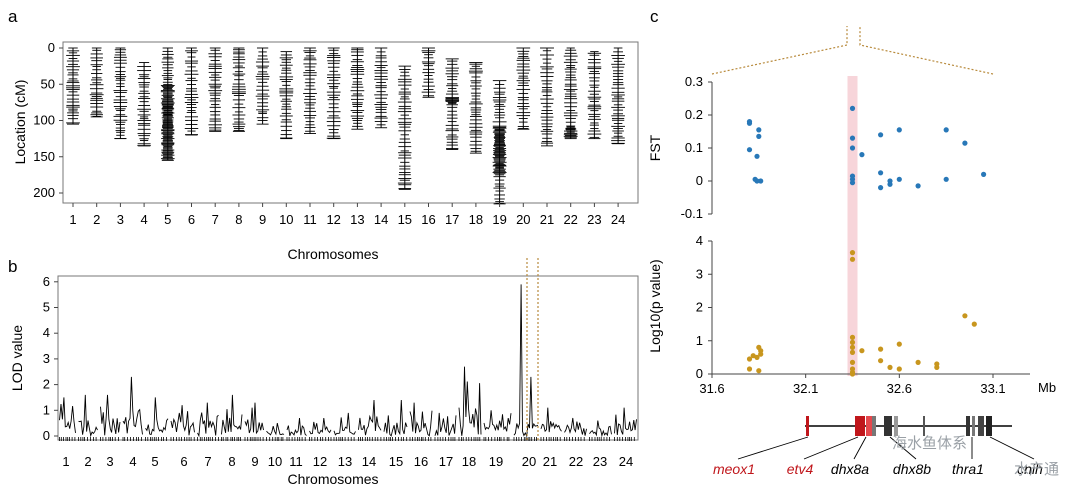  What do you see at coordinates (232, 414) in the screenshot?
I see `lod-curve-chr8` at bounding box center [232, 414].